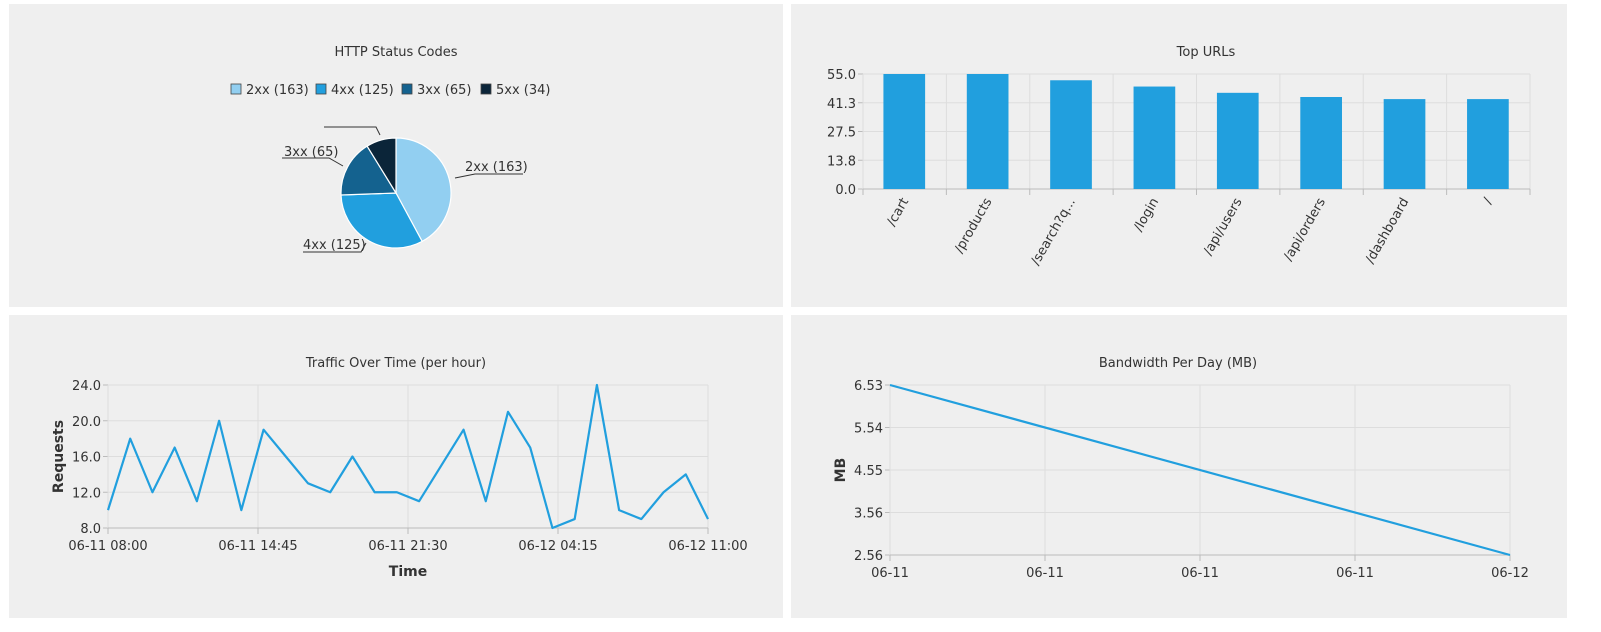  What do you see at coordinates (1305, 229) in the screenshot?
I see `x-tick-label: /api/orders` at bounding box center [1305, 229].